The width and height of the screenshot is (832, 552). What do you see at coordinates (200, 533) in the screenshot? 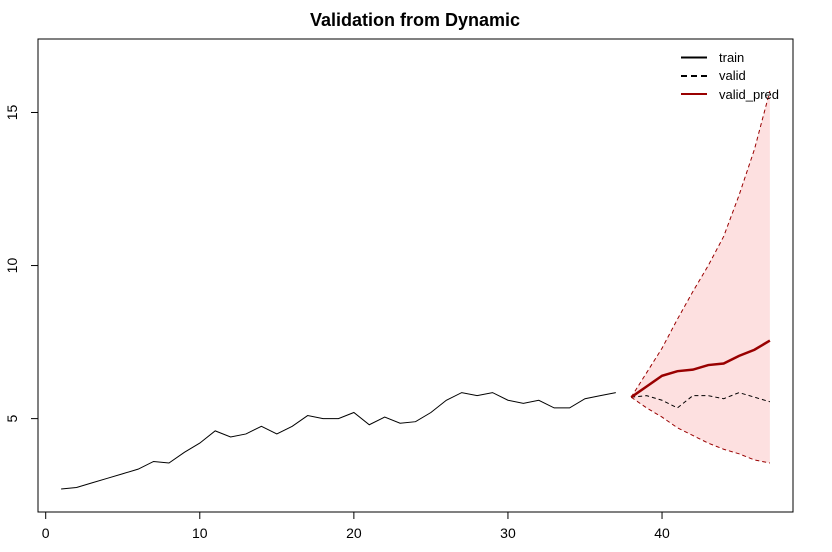
I see `x-tick-label: 10` at bounding box center [200, 533].